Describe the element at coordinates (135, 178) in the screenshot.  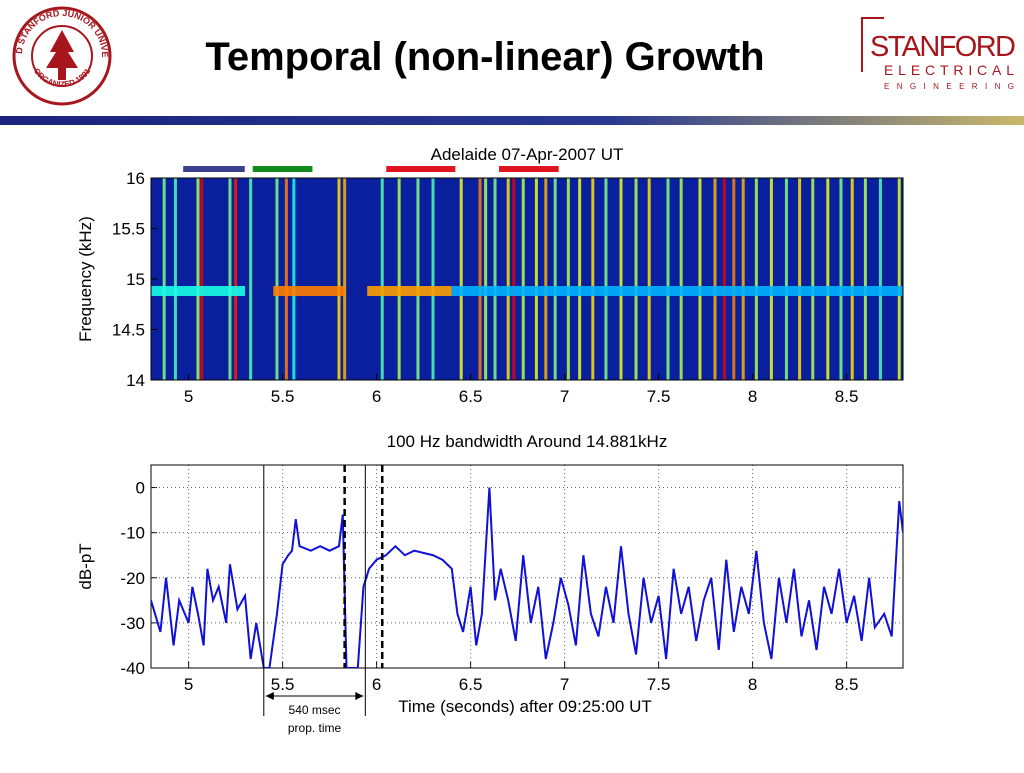
I see `y-tick-label: 16` at that location.